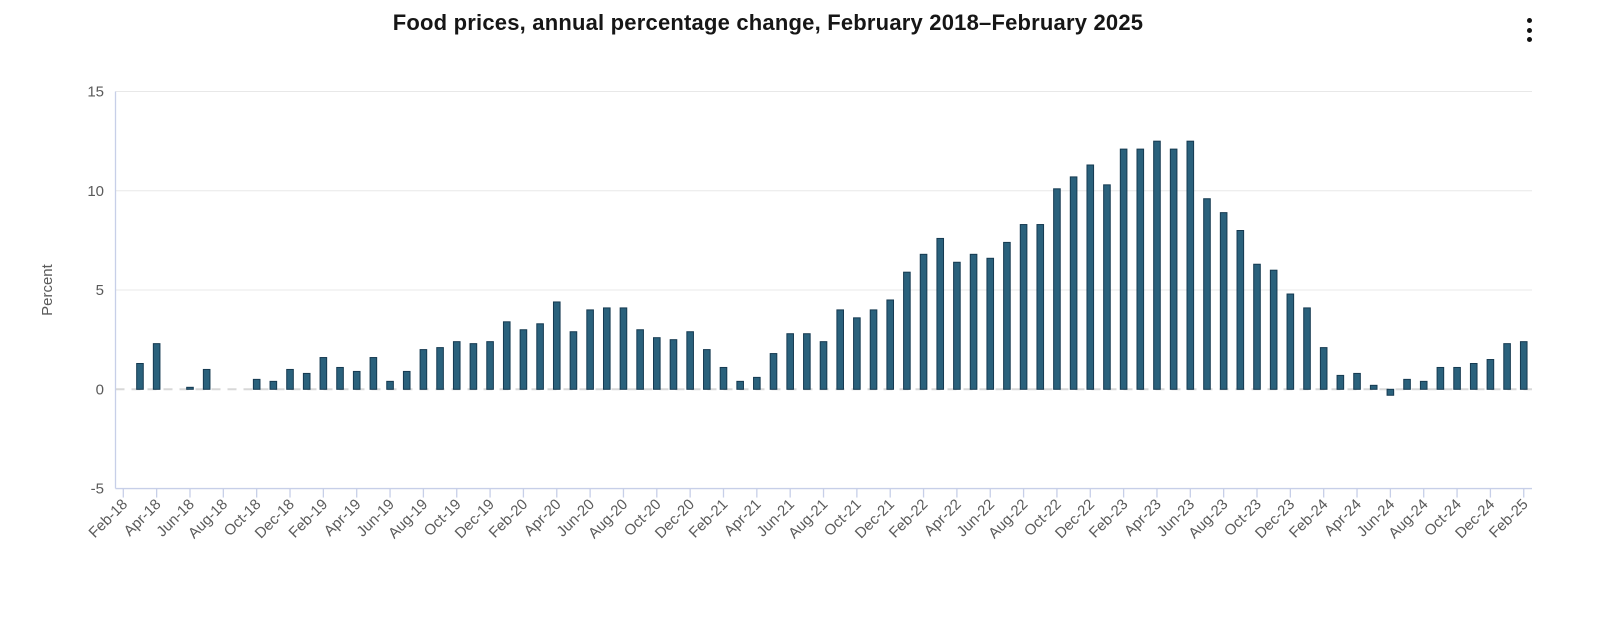 Image resolution: width=1600 pixels, height=622 pixels. What do you see at coordinates (97, 489) in the screenshot?
I see `y-tick-label--5: -5` at bounding box center [97, 489].